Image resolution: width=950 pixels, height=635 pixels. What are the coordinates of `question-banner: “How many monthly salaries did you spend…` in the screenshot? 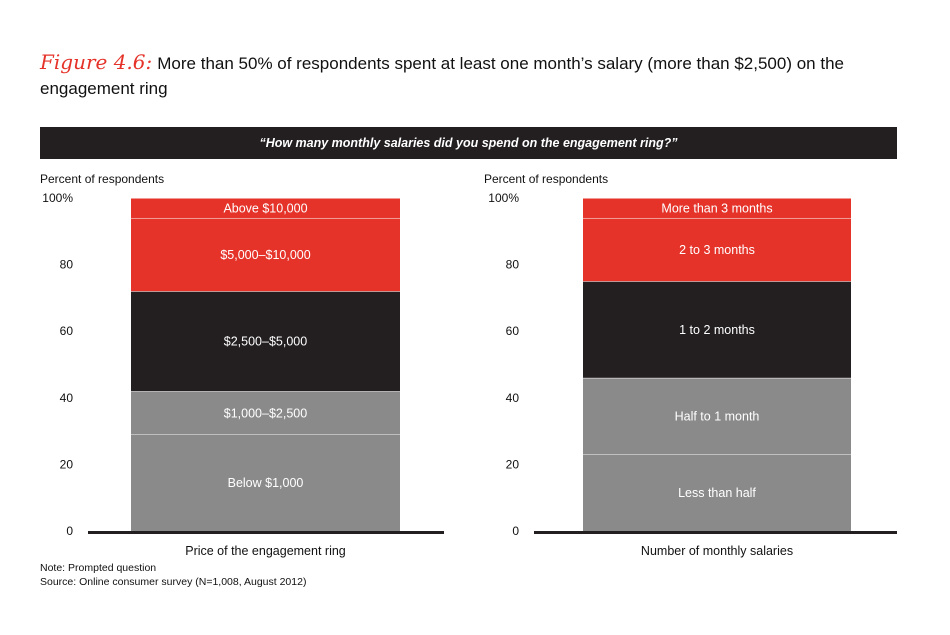 It's located at (468, 143).